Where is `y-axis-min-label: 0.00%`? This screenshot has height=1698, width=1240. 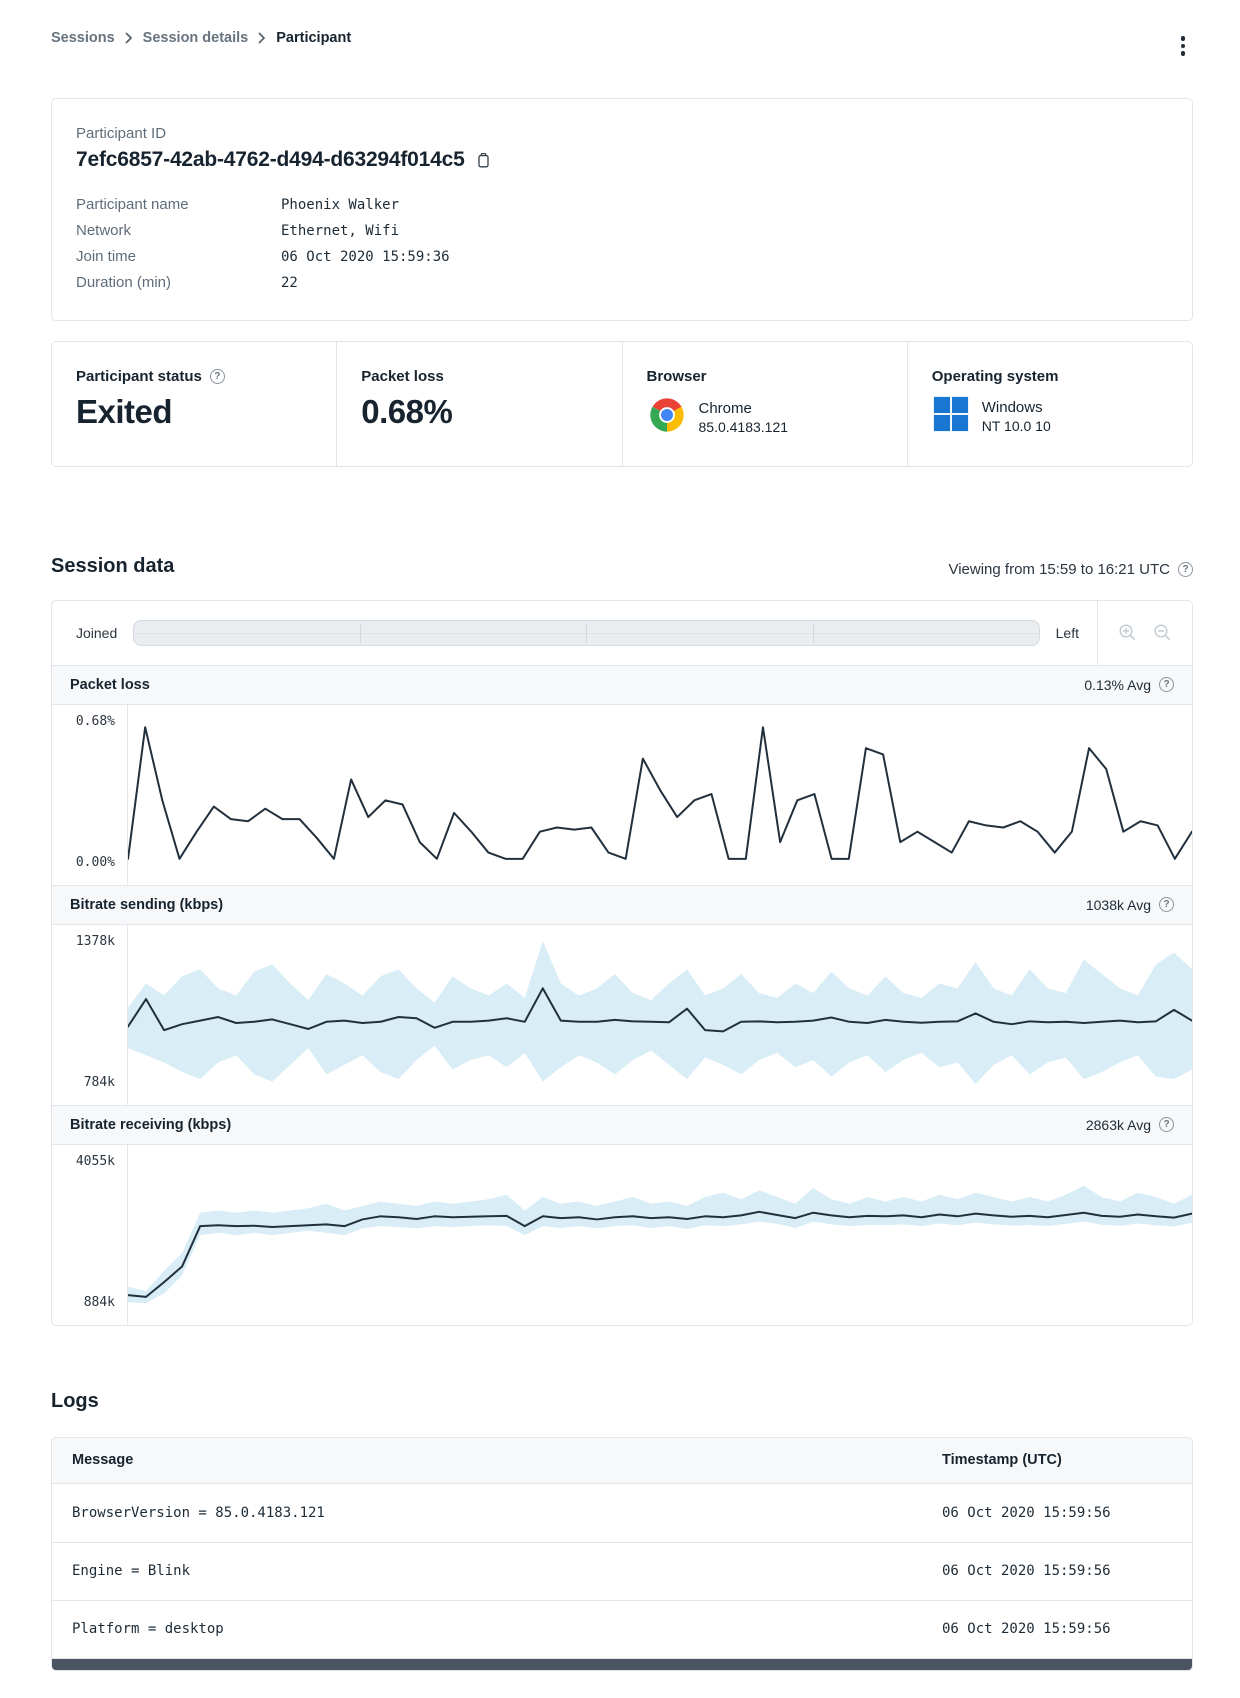 y-axis-min-label: 0.00% is located at coordinates (95, 862).